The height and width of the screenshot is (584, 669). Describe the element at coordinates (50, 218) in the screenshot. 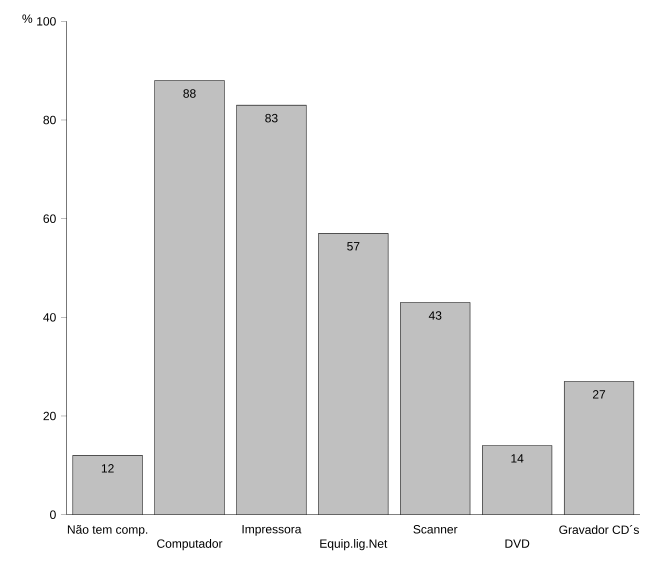

I see `y-tick-label: 60` at that location.